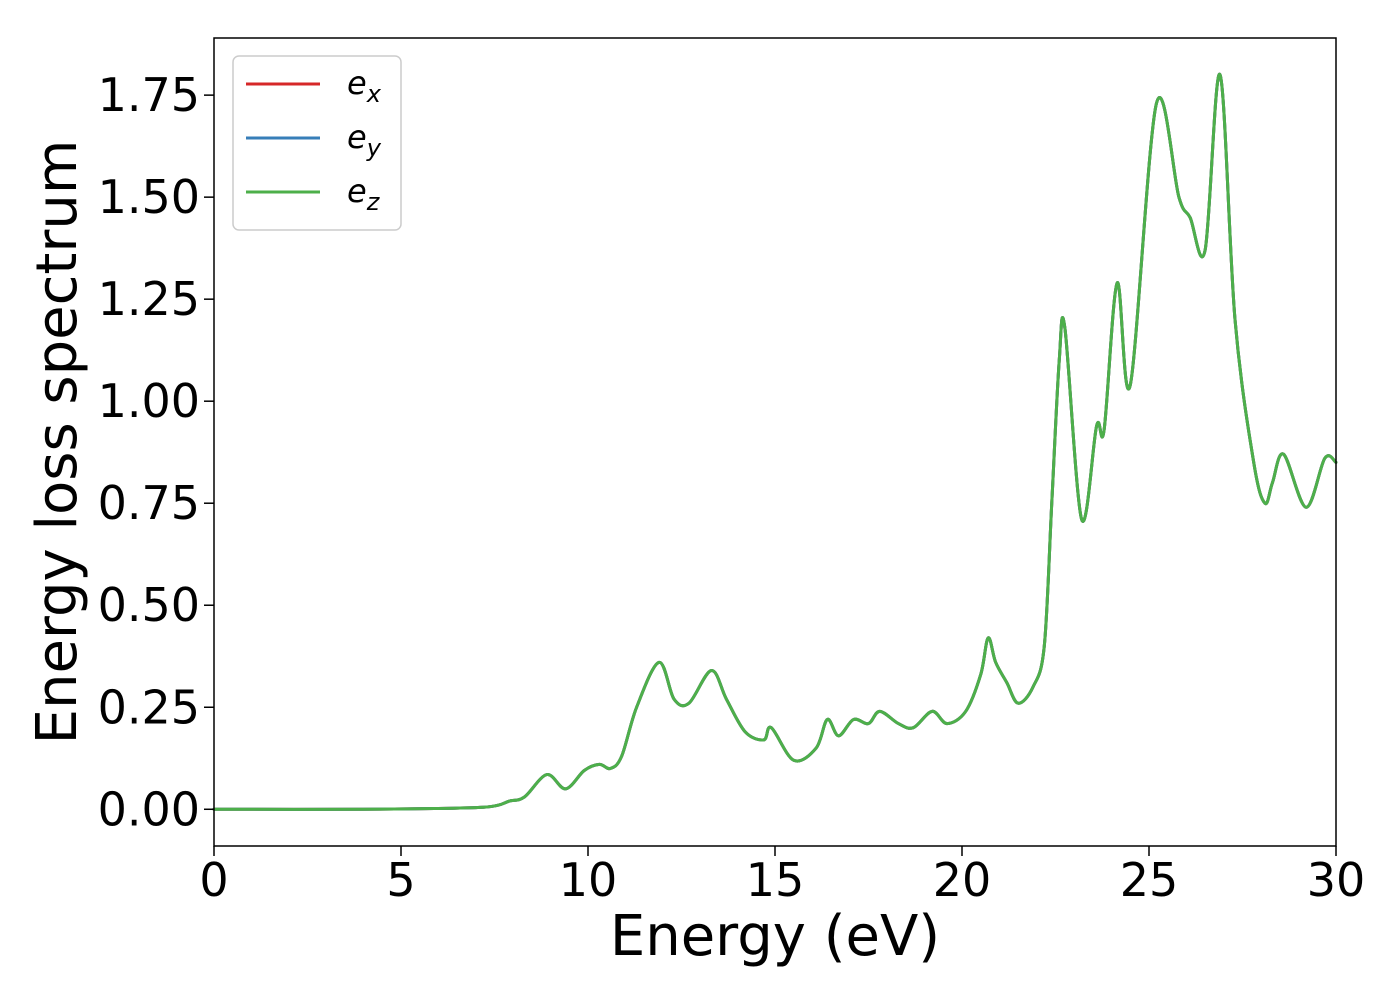  I want to click on y-axis-label: Energy loss spectrum, so click(57, 442).